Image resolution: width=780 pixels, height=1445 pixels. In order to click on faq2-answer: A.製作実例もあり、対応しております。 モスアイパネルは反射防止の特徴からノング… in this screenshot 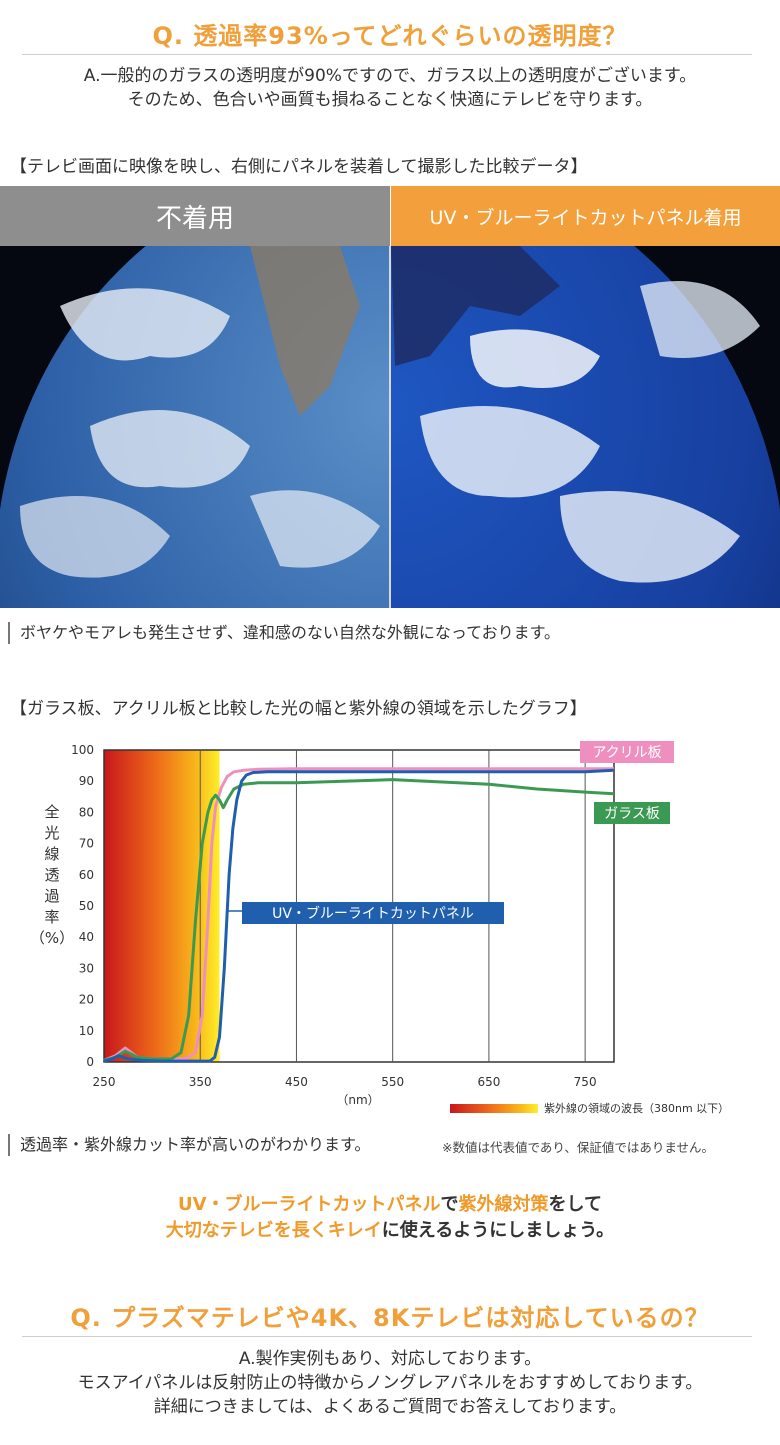, I will do `click(390, 1383)`.